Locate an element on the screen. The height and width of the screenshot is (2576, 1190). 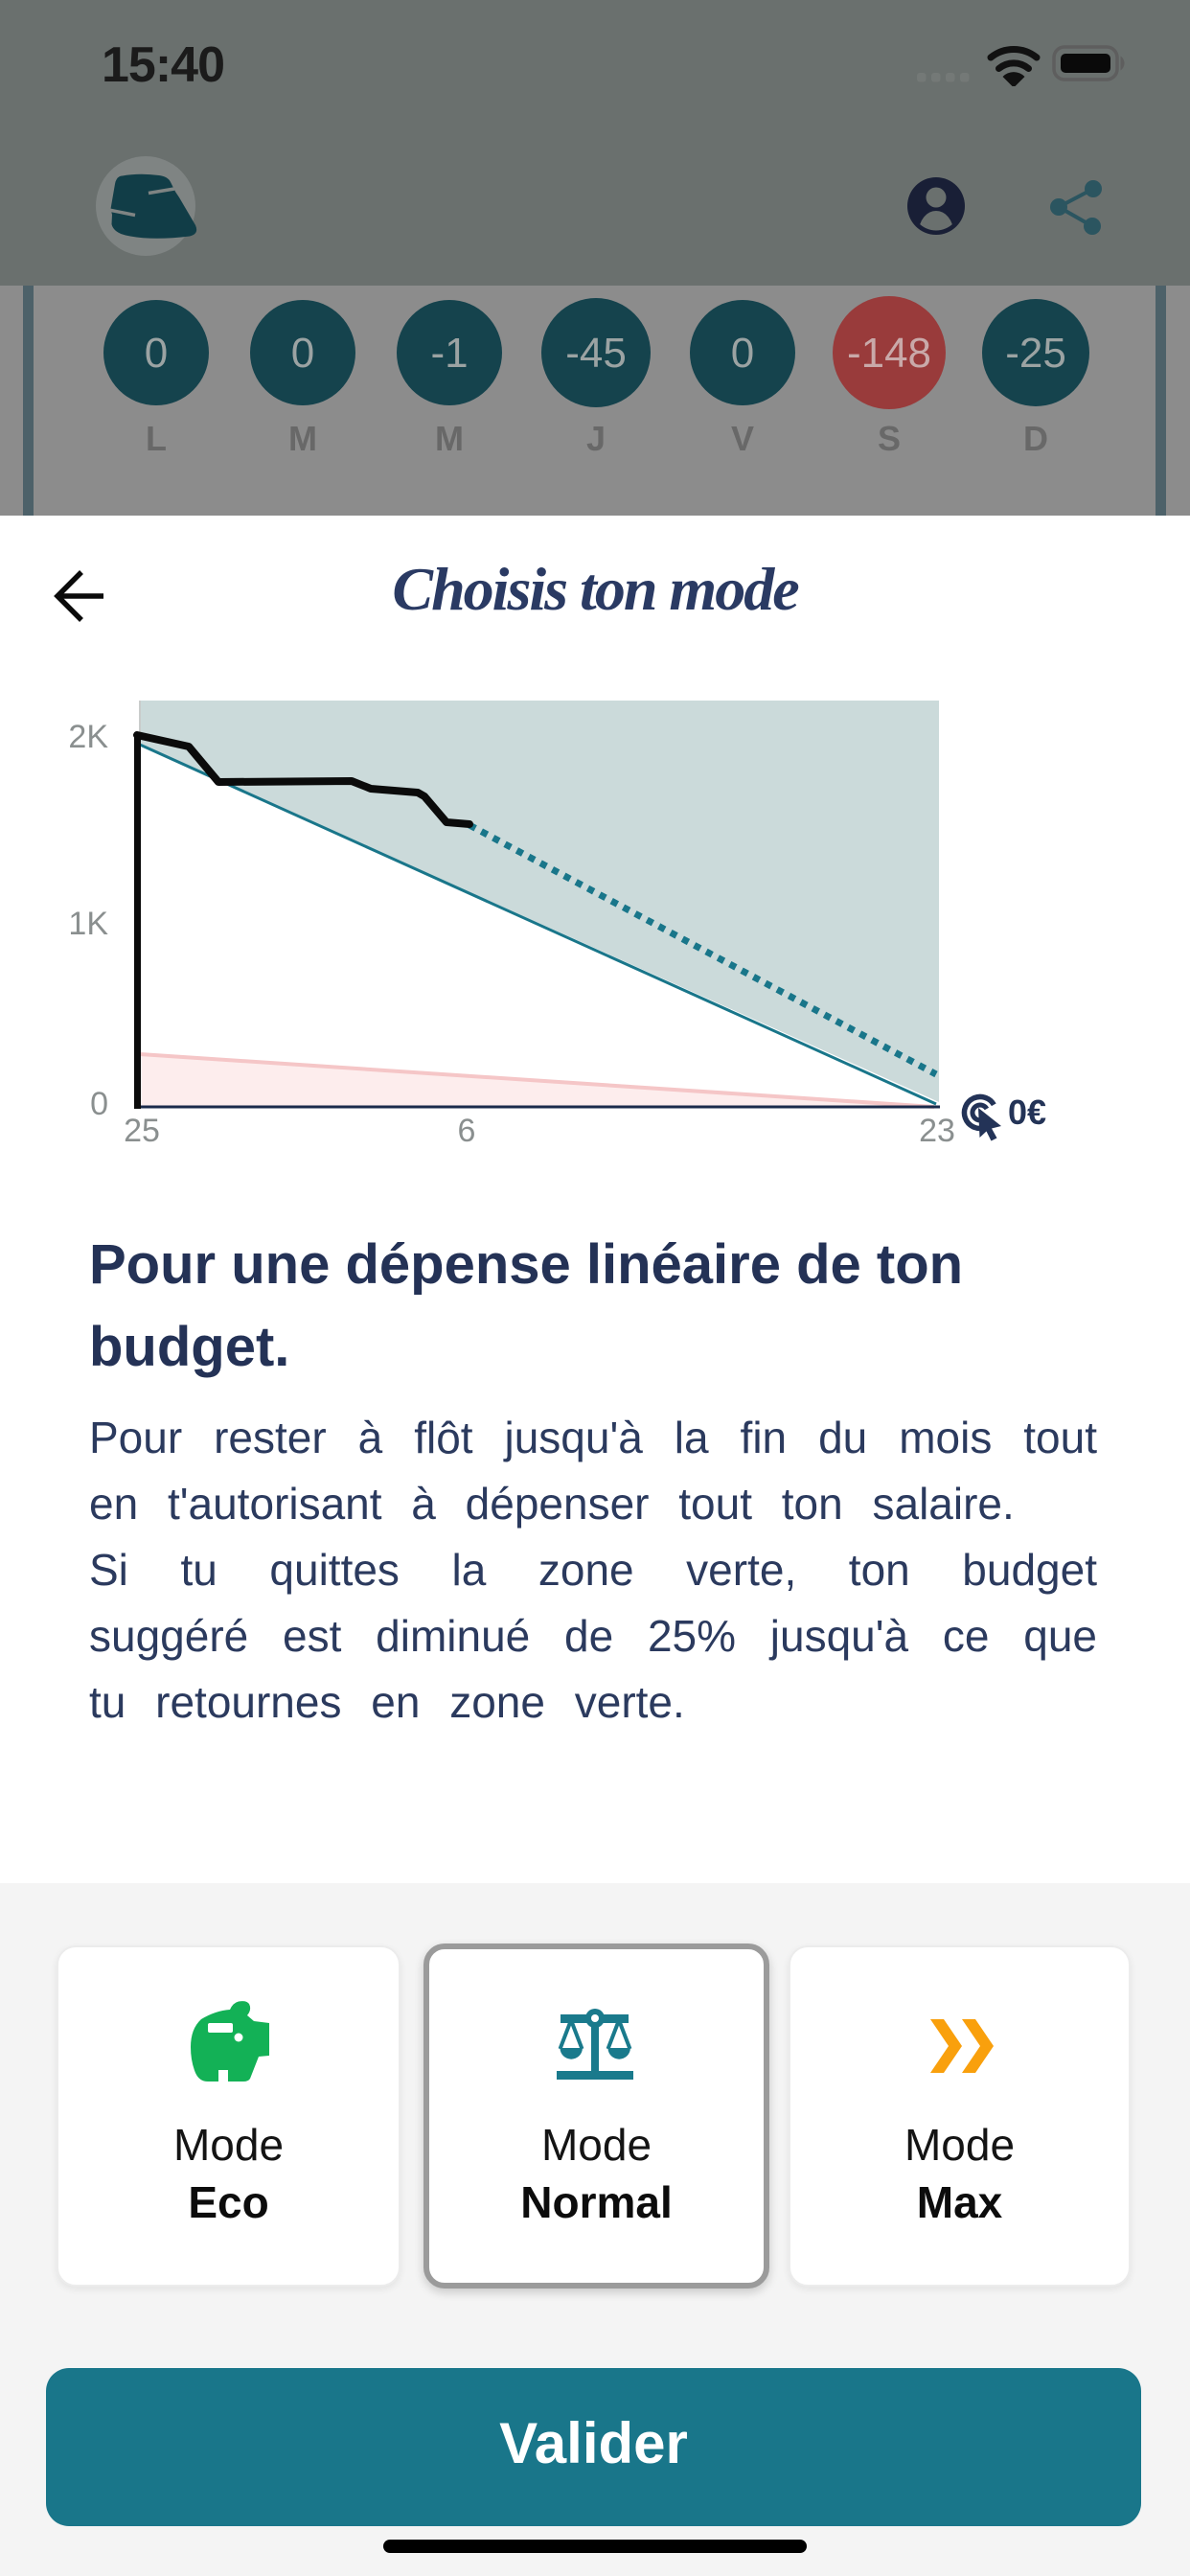
svg-text: 0€ is located at coordinates (1027, 1112).